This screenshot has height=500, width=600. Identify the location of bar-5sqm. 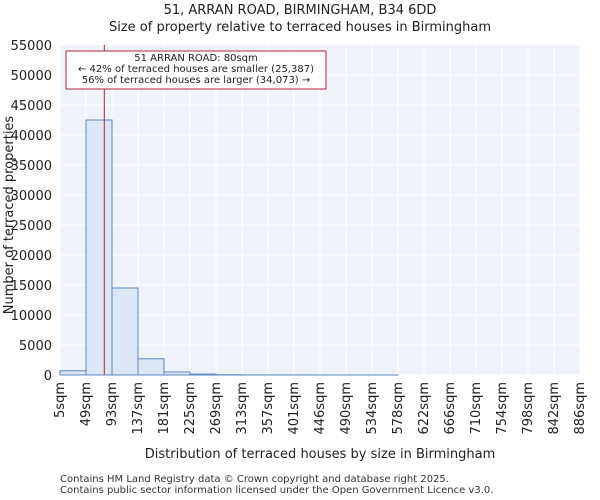
(73, 373).